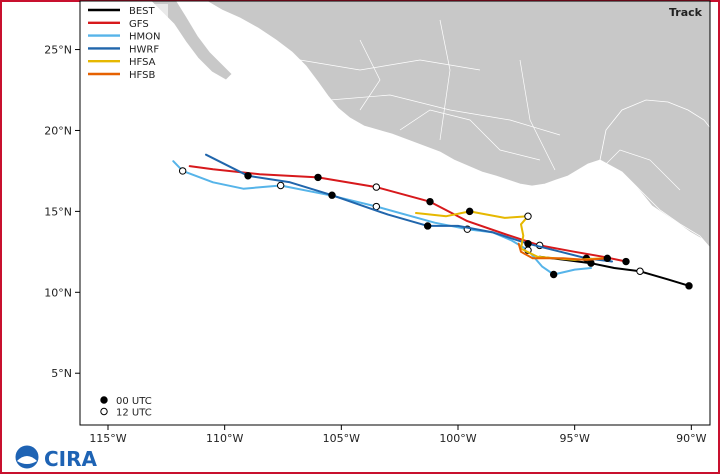 The height and width of the screenshot is (474, 720). What do you see at coordinates (574, 438) in the screenshot?
I see `lon-tick-label: 95°W` at bounding box center [574, 438].